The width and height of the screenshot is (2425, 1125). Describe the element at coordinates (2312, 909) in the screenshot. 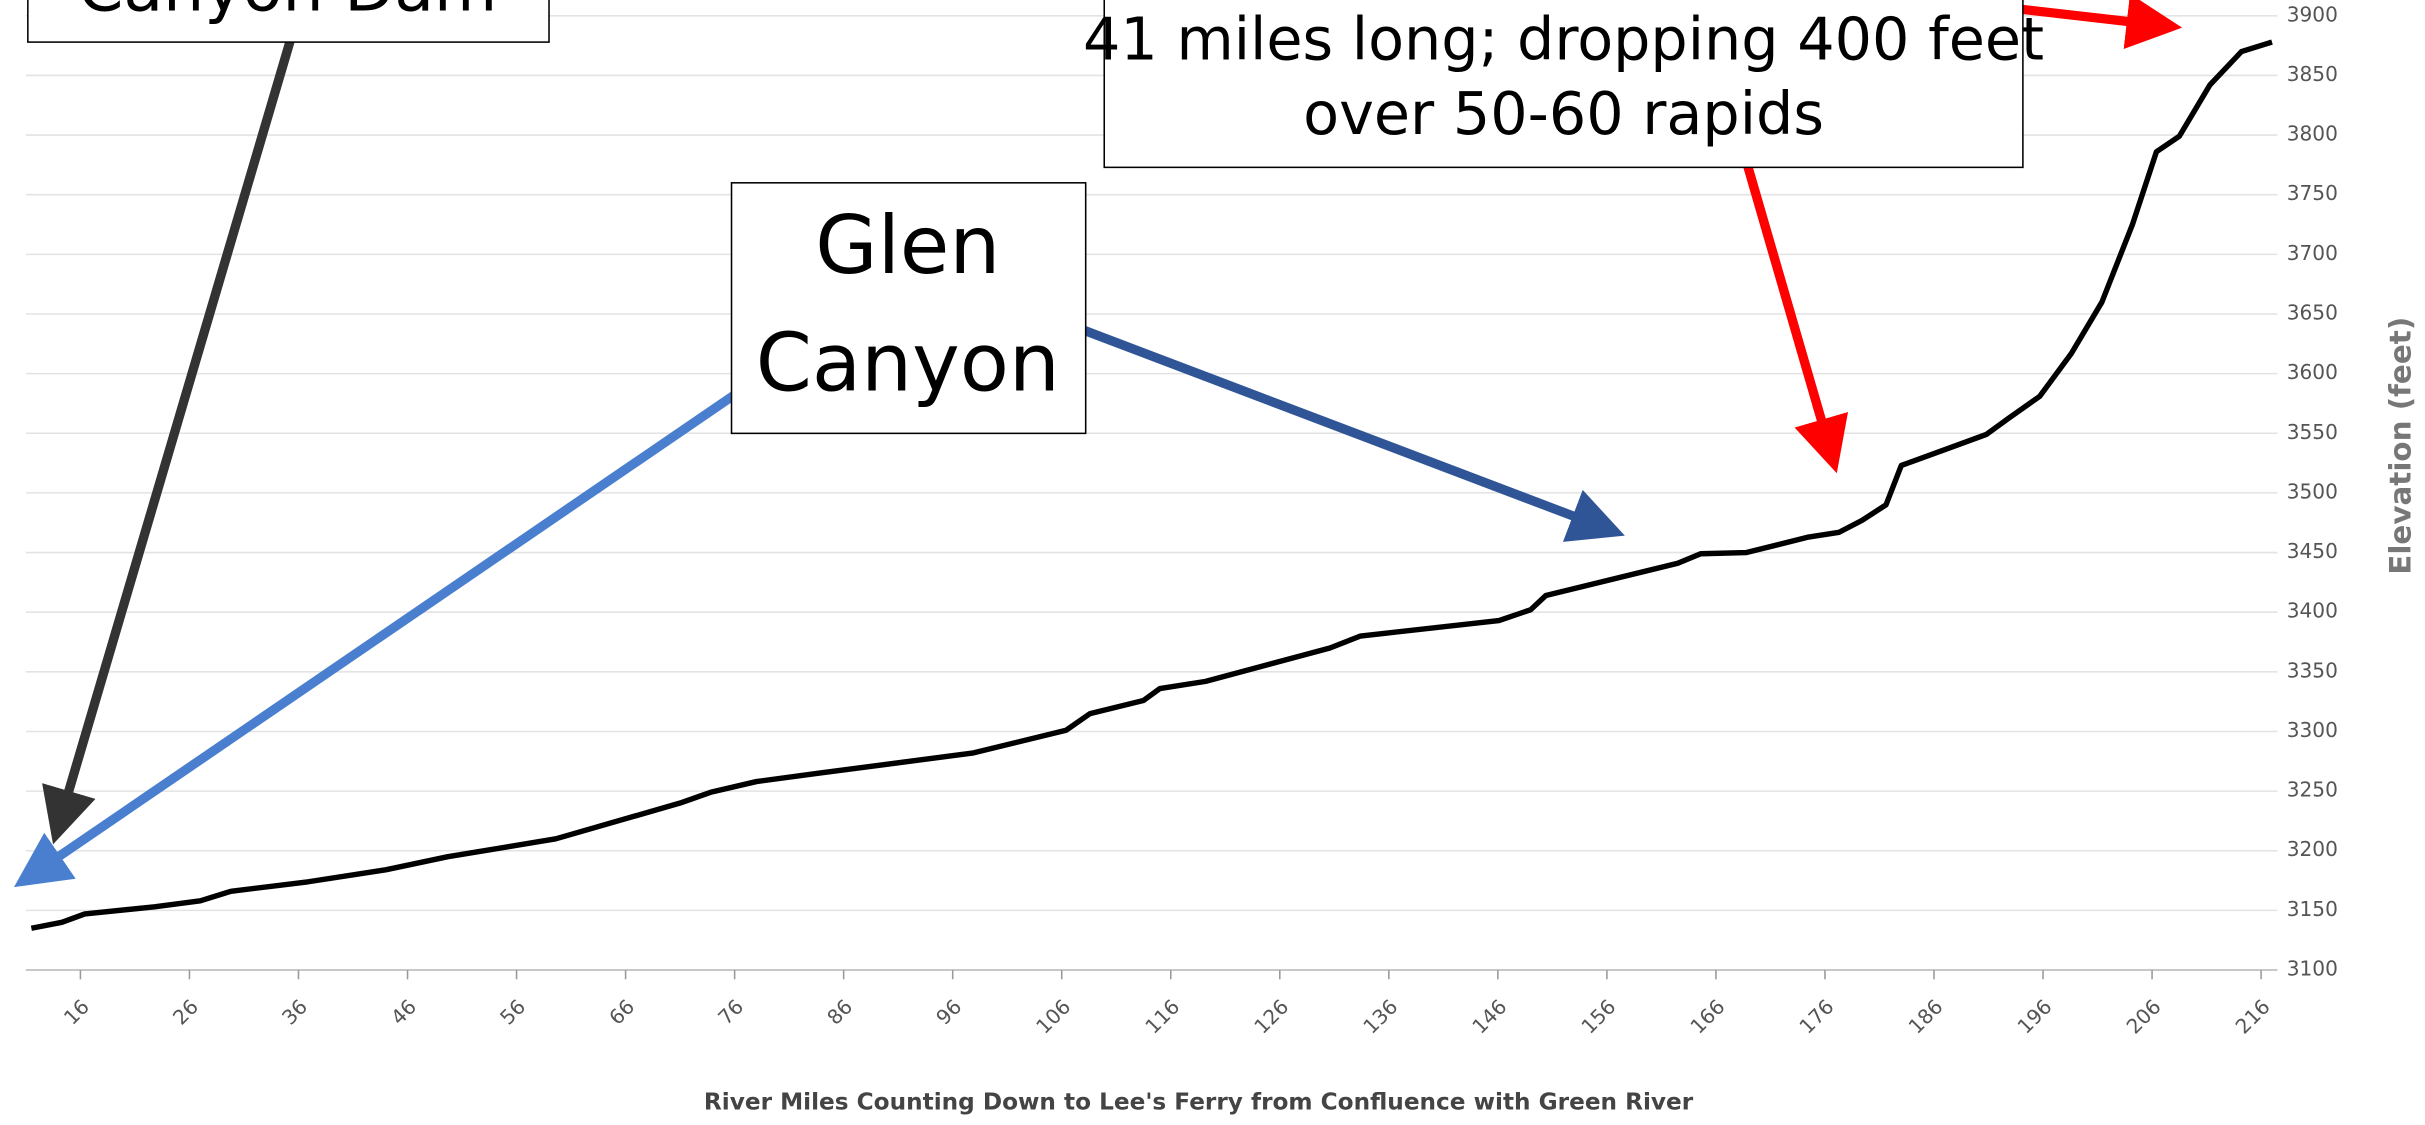

I see `y-tick-label: 3150` at that location.